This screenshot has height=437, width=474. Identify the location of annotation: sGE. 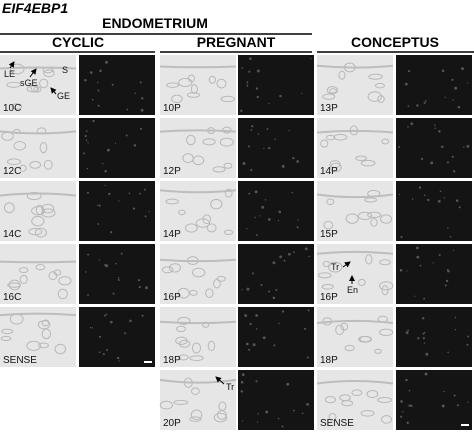
(29, 83).